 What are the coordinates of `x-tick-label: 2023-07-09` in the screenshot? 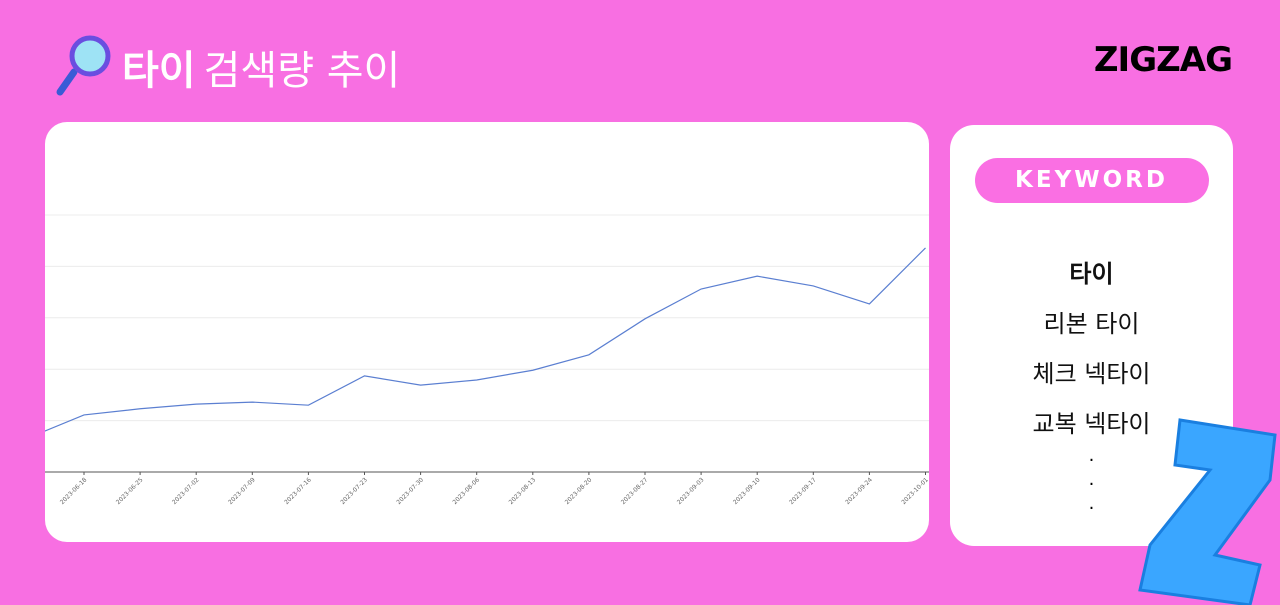 It's located at (242, 491).